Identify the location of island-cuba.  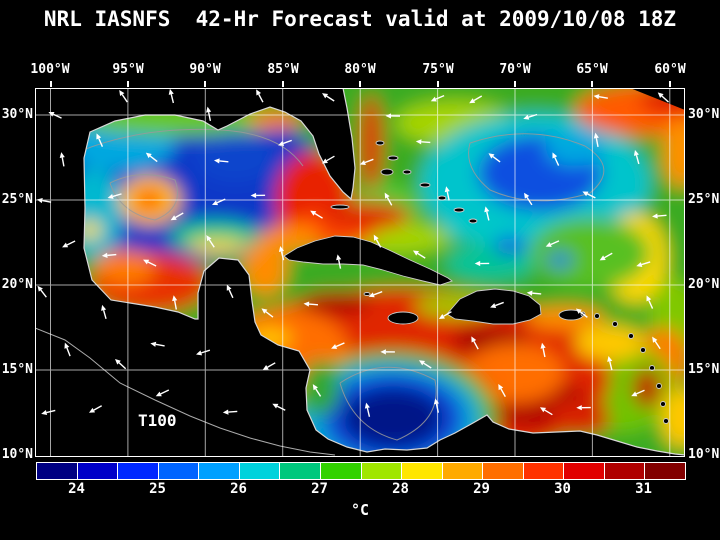
(368, 260).